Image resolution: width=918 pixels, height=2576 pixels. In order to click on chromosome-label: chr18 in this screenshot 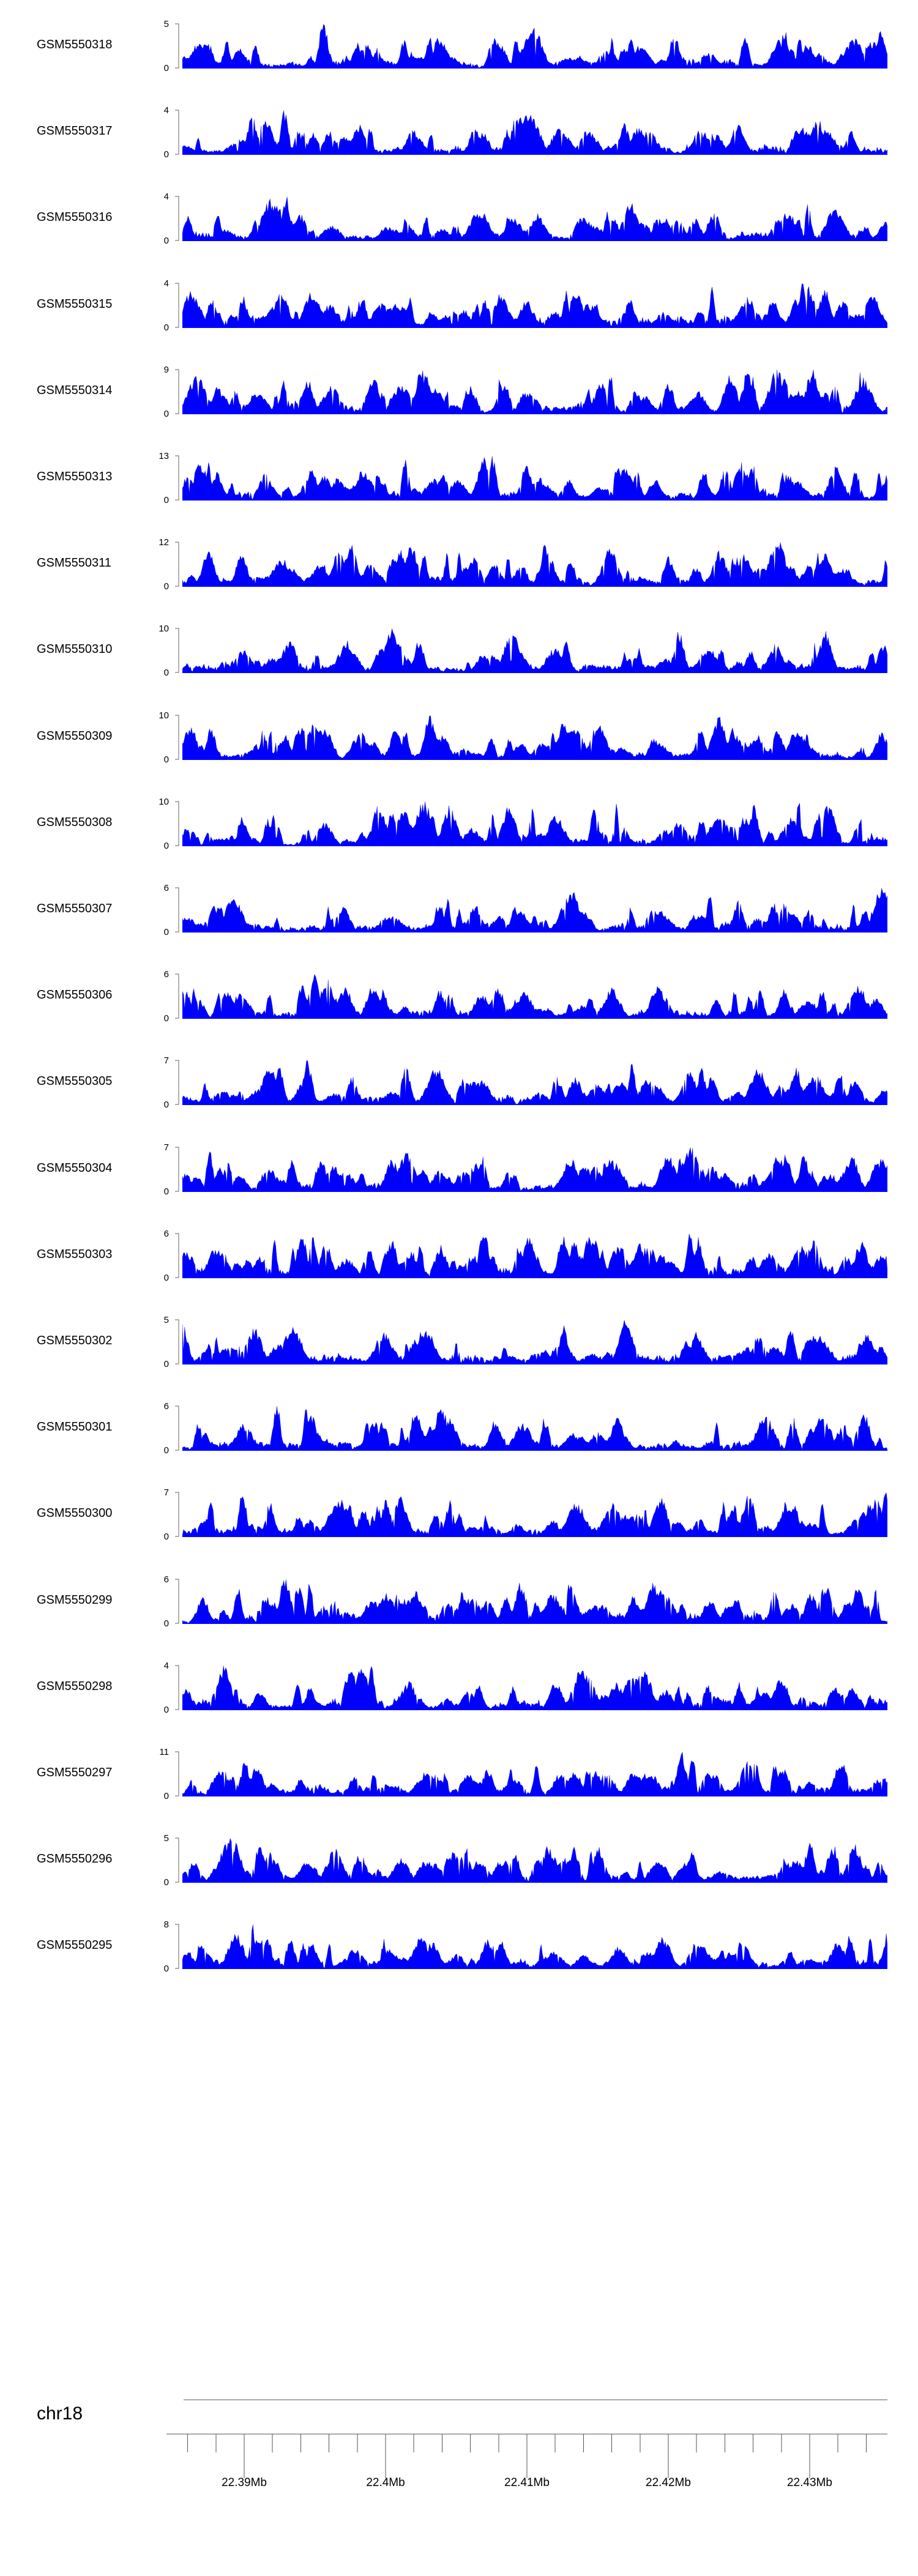, I will do `click(60, 2414)`.